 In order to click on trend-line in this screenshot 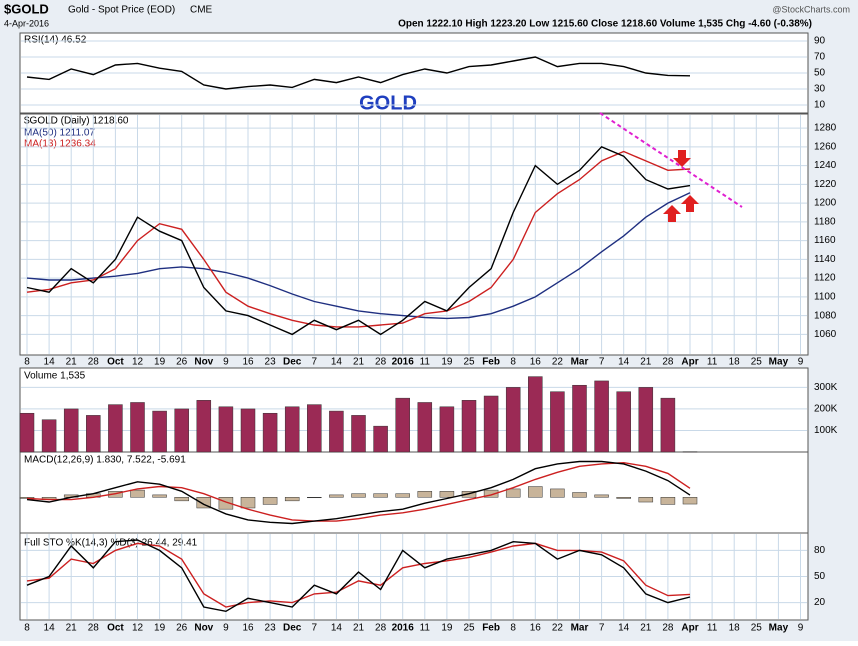, I will do `click(671, 160)`.